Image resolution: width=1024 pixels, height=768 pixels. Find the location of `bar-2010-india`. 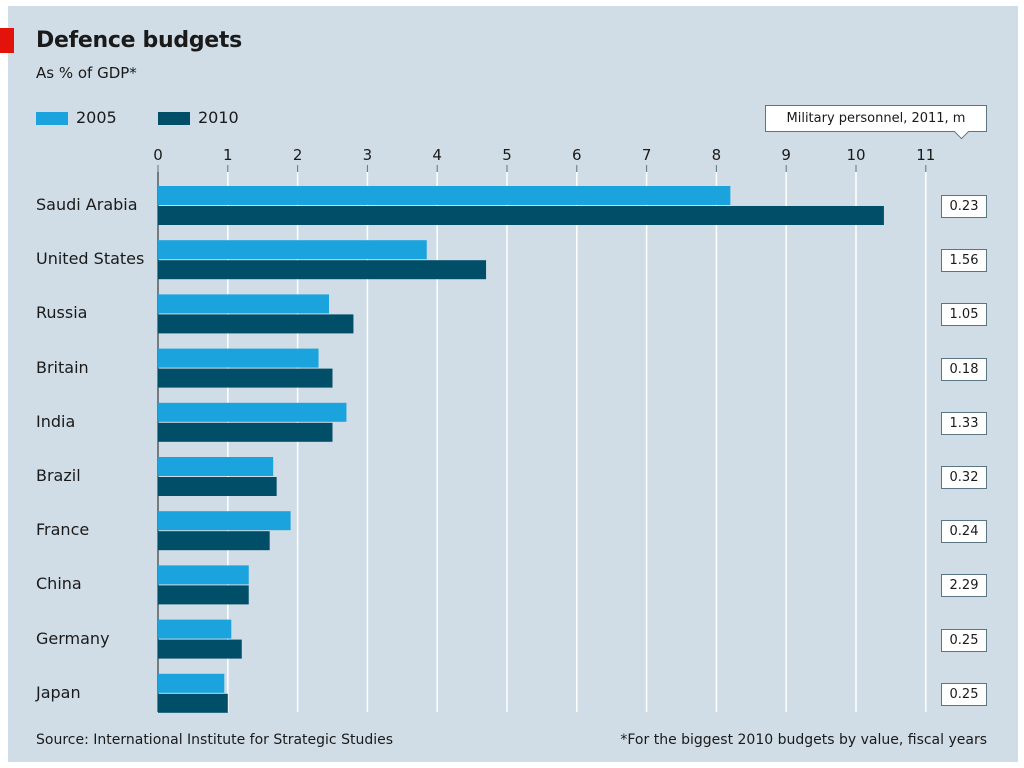

bar-2010-india is located at coordinates (245, 432).